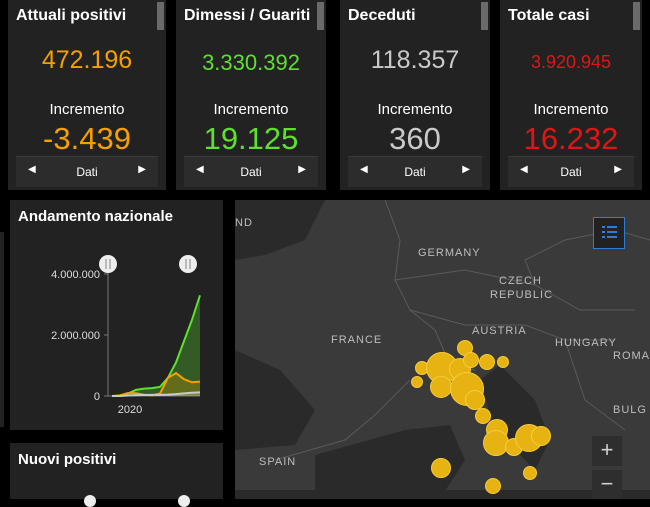 The image size is (650, 507). I want to click on kpi-title: Attuali positivi, so click(71, 15).